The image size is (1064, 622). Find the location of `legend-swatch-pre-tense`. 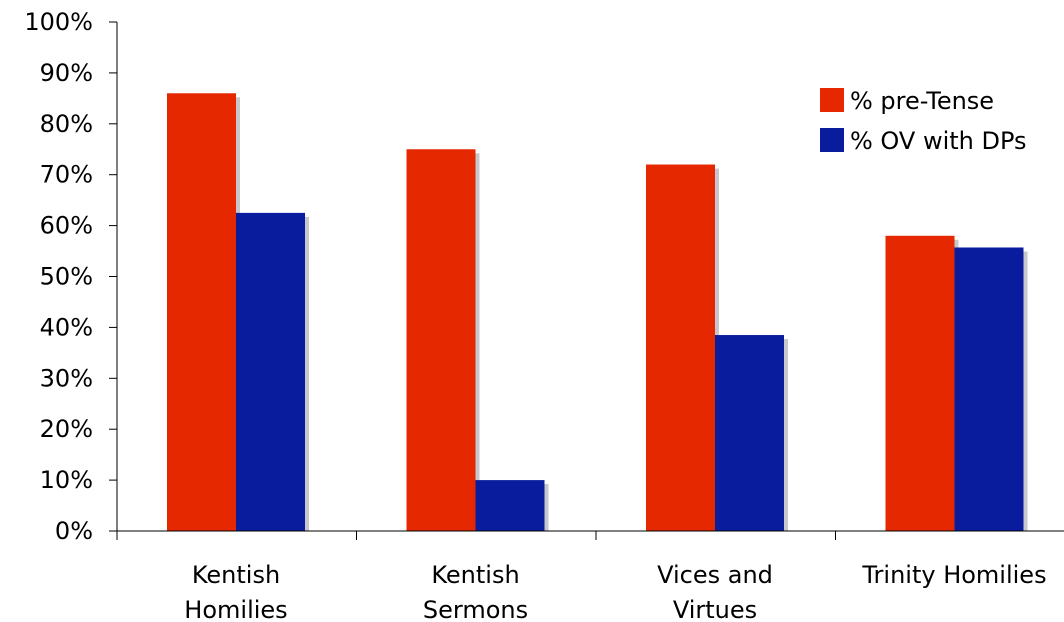

legend-swatch-pre-tense is located at coordinates (832, 100).